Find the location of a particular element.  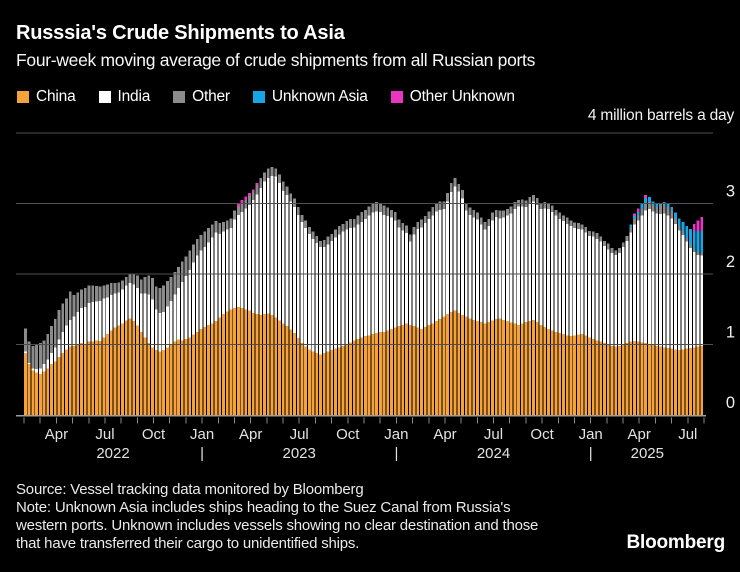

x-year-label: 2025 is located at coordinates (647, 453).